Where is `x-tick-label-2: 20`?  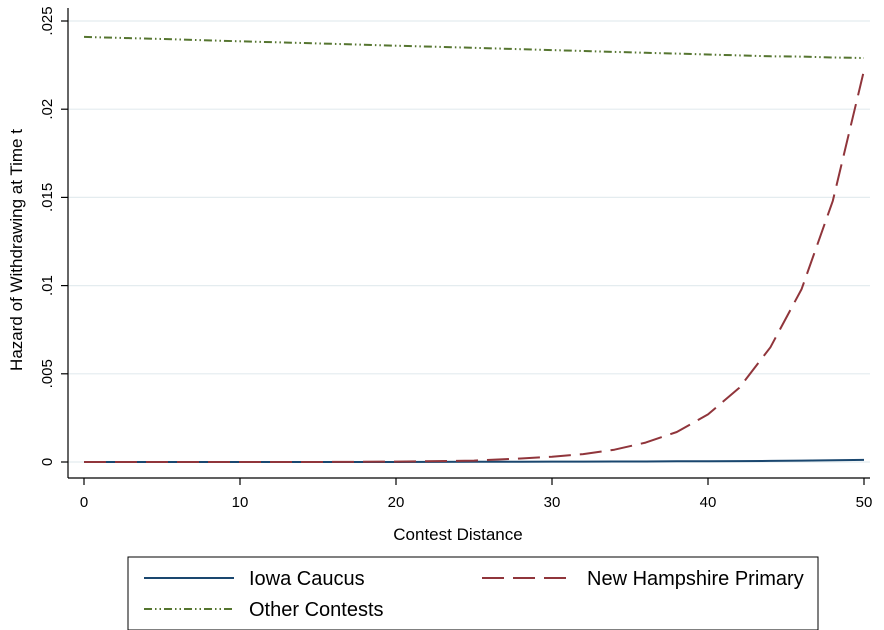
x-tick-label-2: 20 is located at coordinates (396, 502).